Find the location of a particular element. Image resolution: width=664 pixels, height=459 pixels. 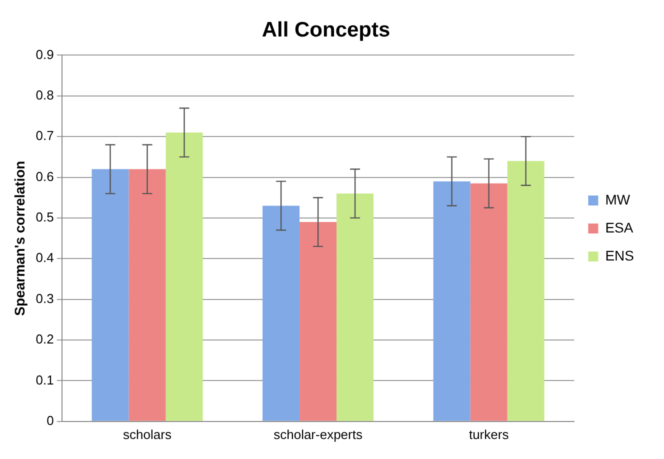

y-tick-label: 0.1 is located at coordinates (45, 380).